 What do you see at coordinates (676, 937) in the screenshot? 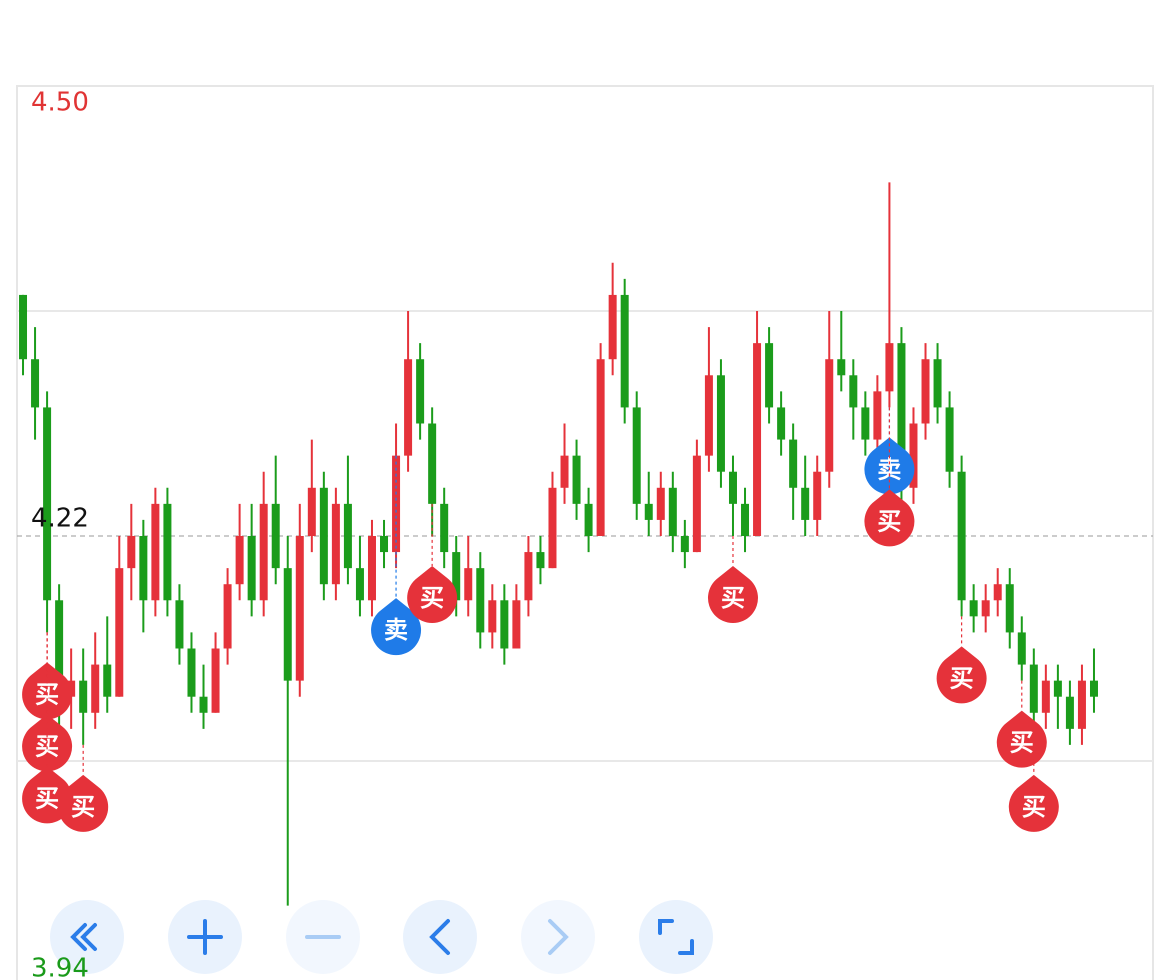
I see `fullscreen-button` at bounding box center [676, 937].